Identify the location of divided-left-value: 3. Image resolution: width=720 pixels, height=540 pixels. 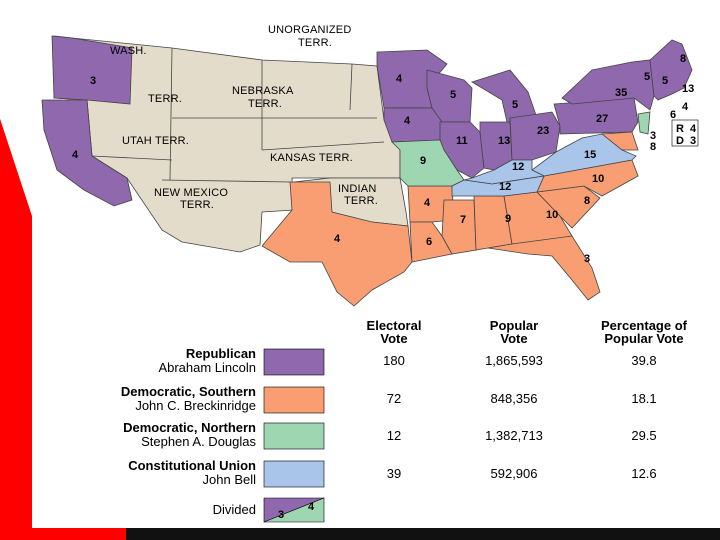
(281, 515).